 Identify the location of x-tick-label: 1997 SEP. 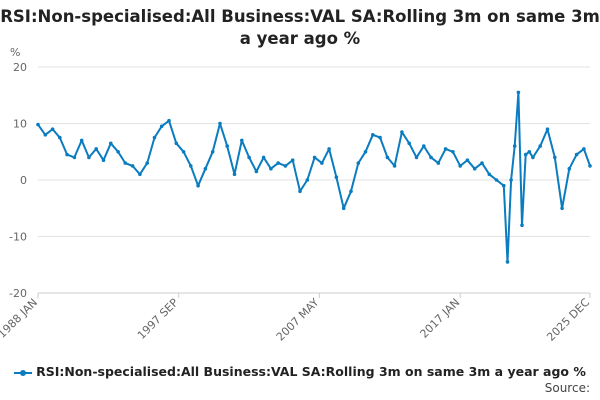
(158, 319).